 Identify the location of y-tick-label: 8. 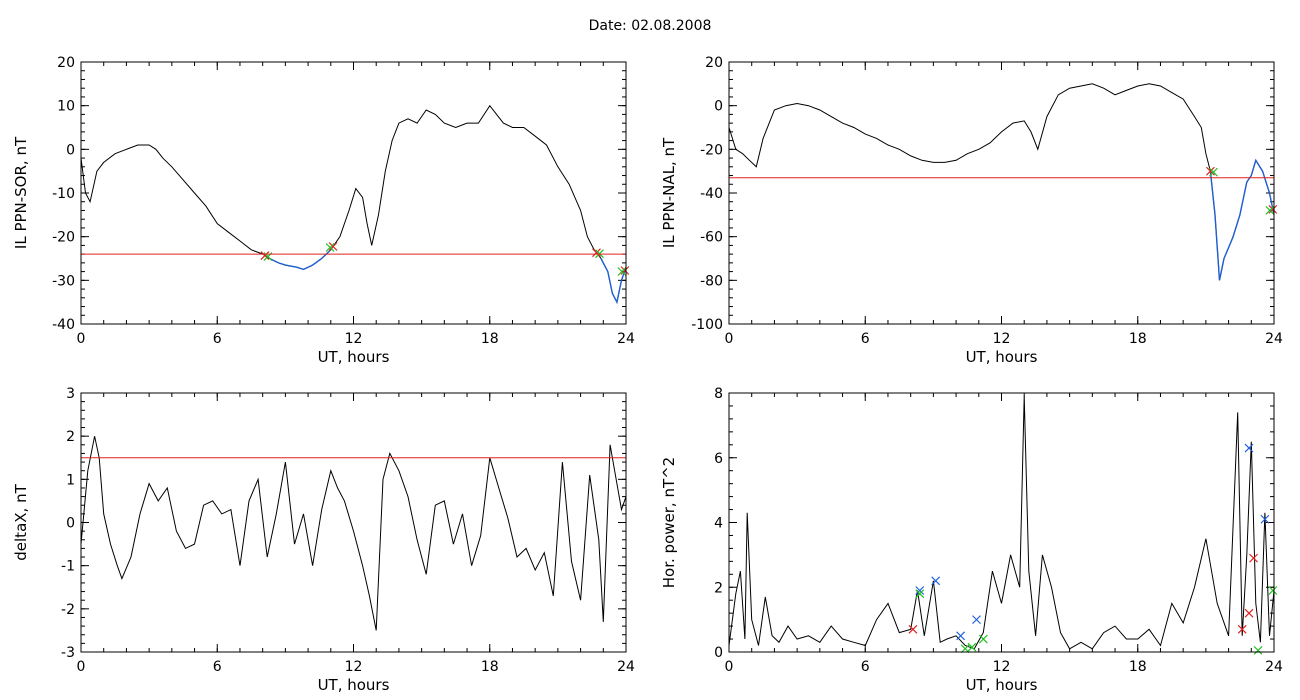
(718, 394).